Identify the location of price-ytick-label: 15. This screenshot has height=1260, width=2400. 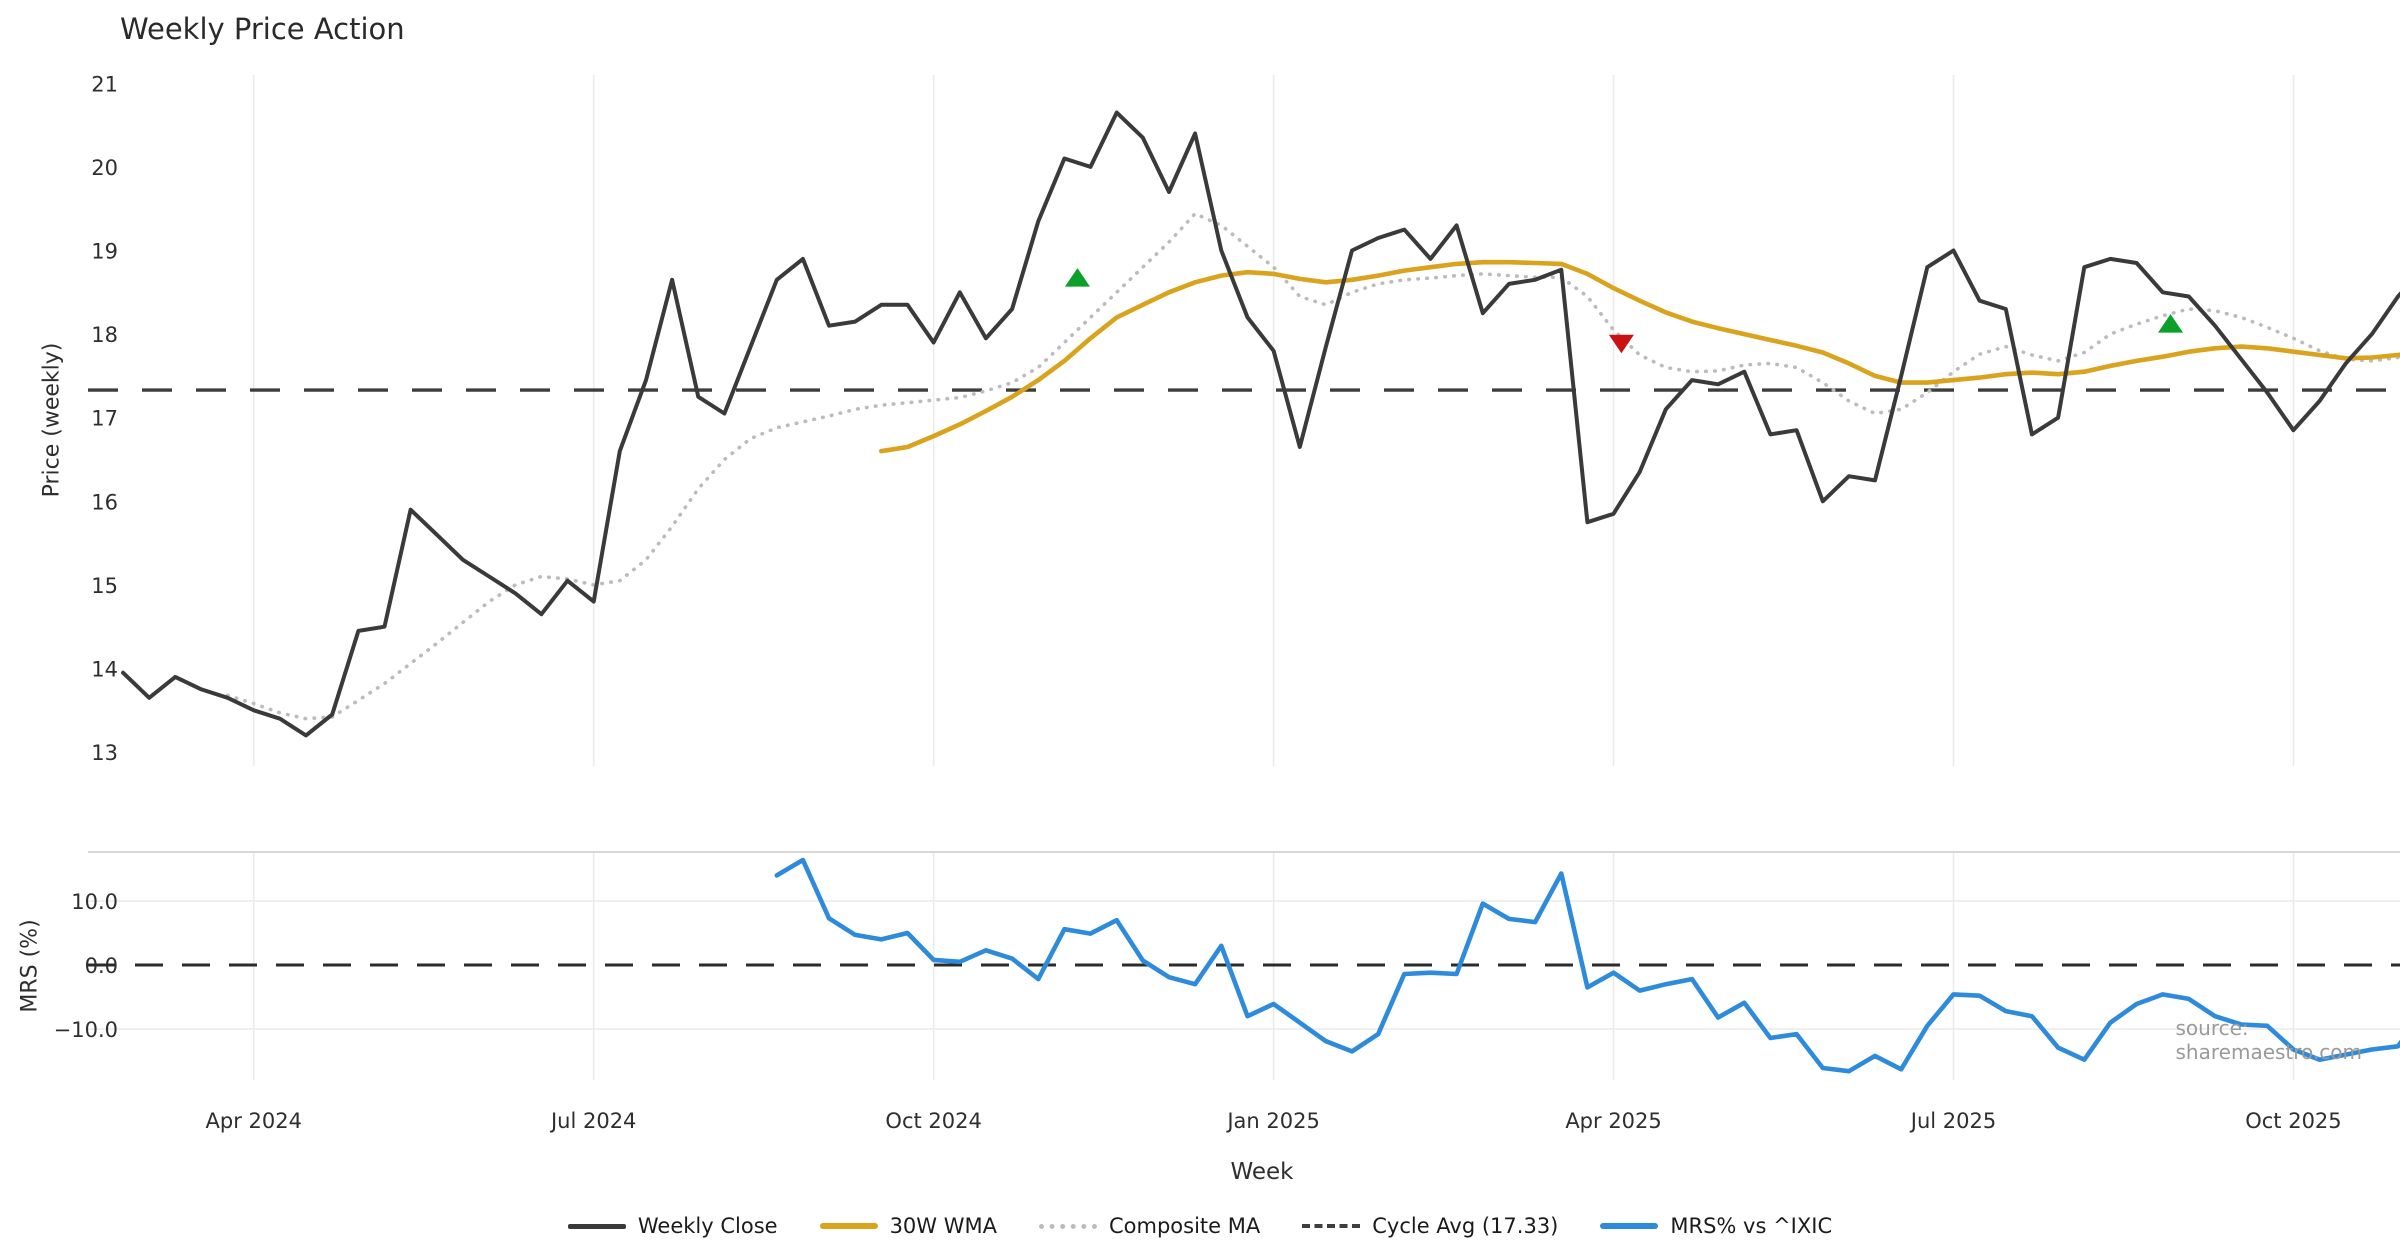
(104, 586).